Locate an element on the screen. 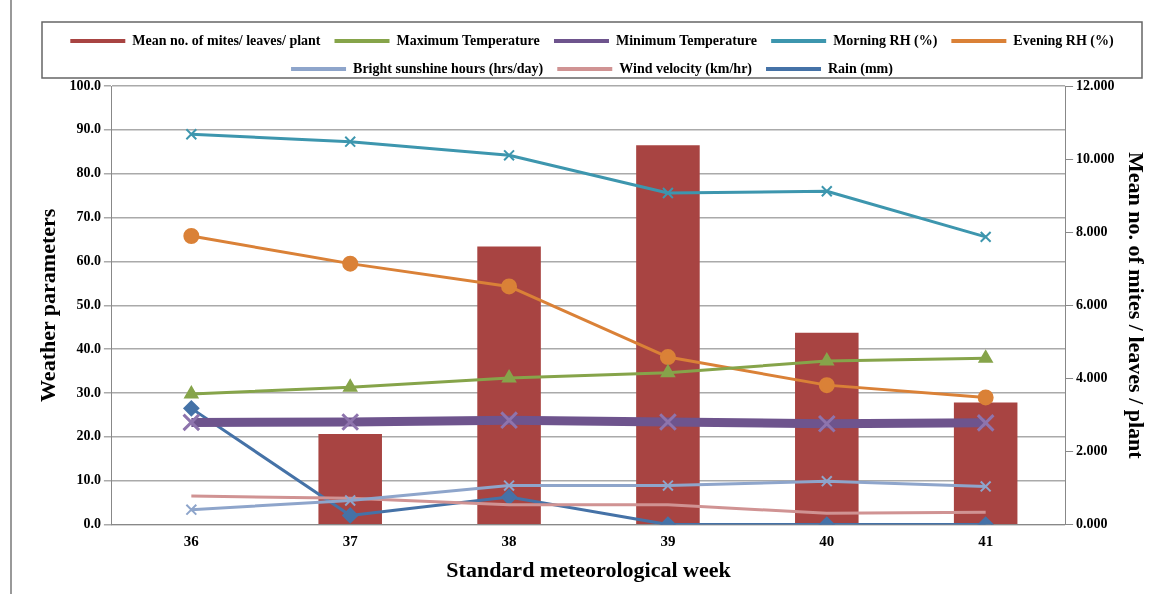 This screenshot has width=1161, height=594. y2-tick-label: 0.000 is located at coordinates (1092, 524).